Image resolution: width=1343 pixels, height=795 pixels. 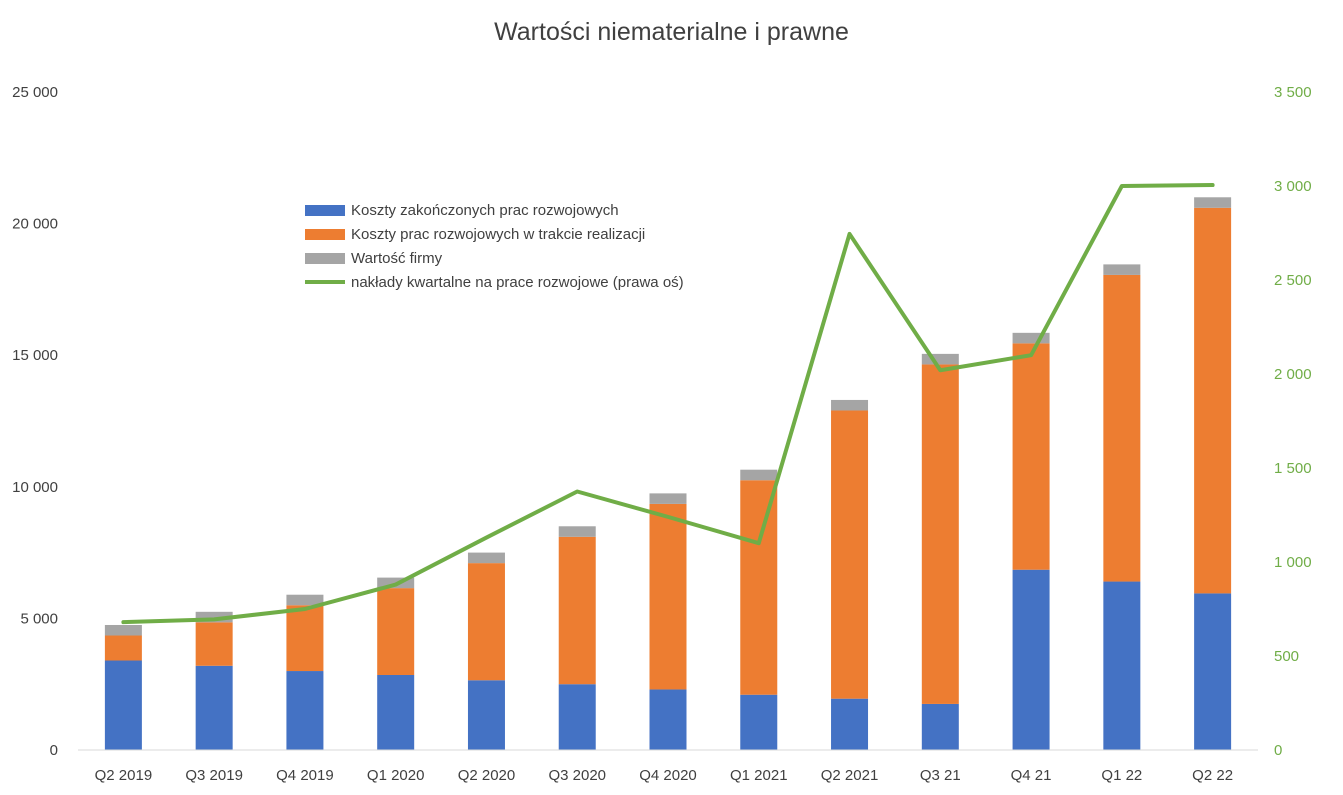 What do you see at coordinates (1293, 562) in the screenshot?
I see `y2-tick-label: 1 000` at bounding box center [1293, 562].